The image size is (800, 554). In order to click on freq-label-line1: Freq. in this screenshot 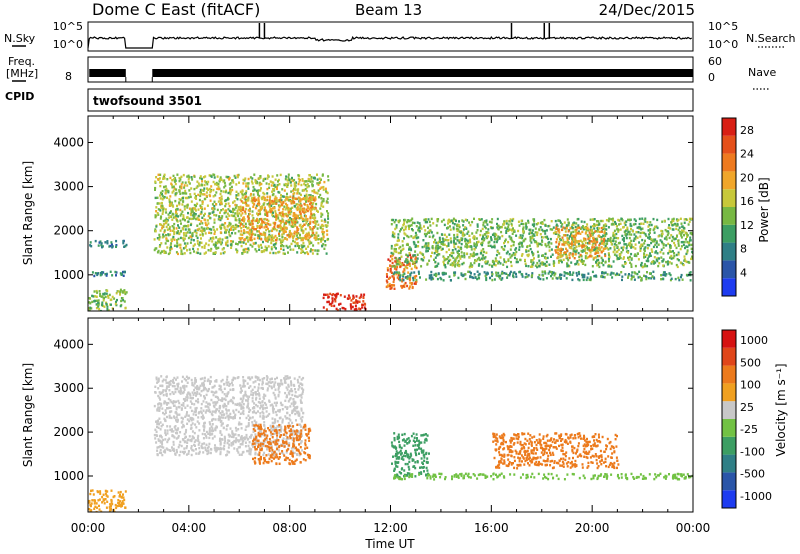, I will do `click(21, 61)`.